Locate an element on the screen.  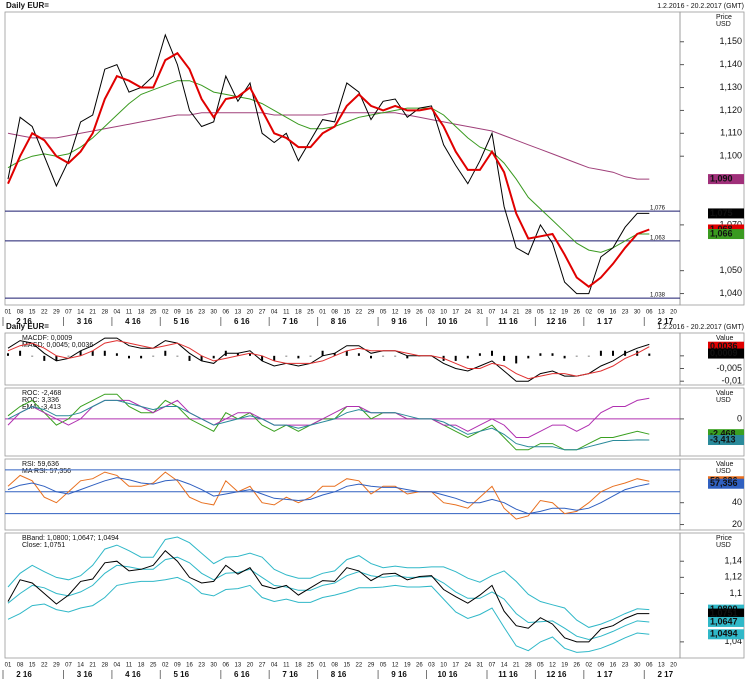
date-label: 23 is located at coordinates (625, 313).